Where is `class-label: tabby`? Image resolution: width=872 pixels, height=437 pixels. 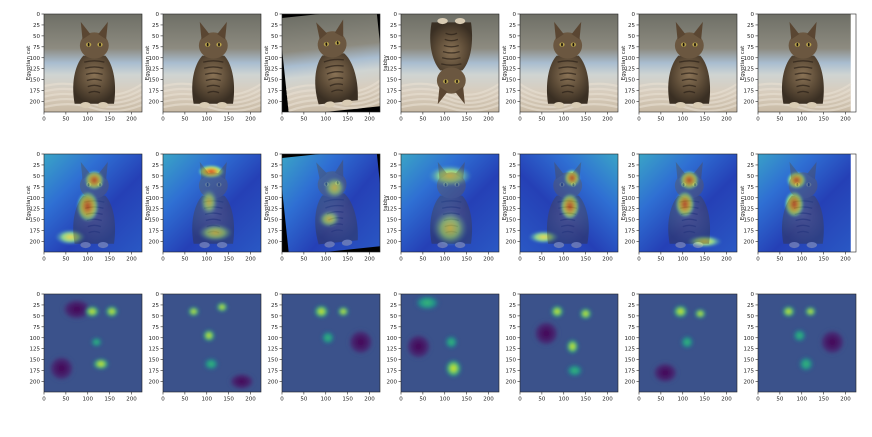
class-label: tabby is located at coordinates (386, 62).